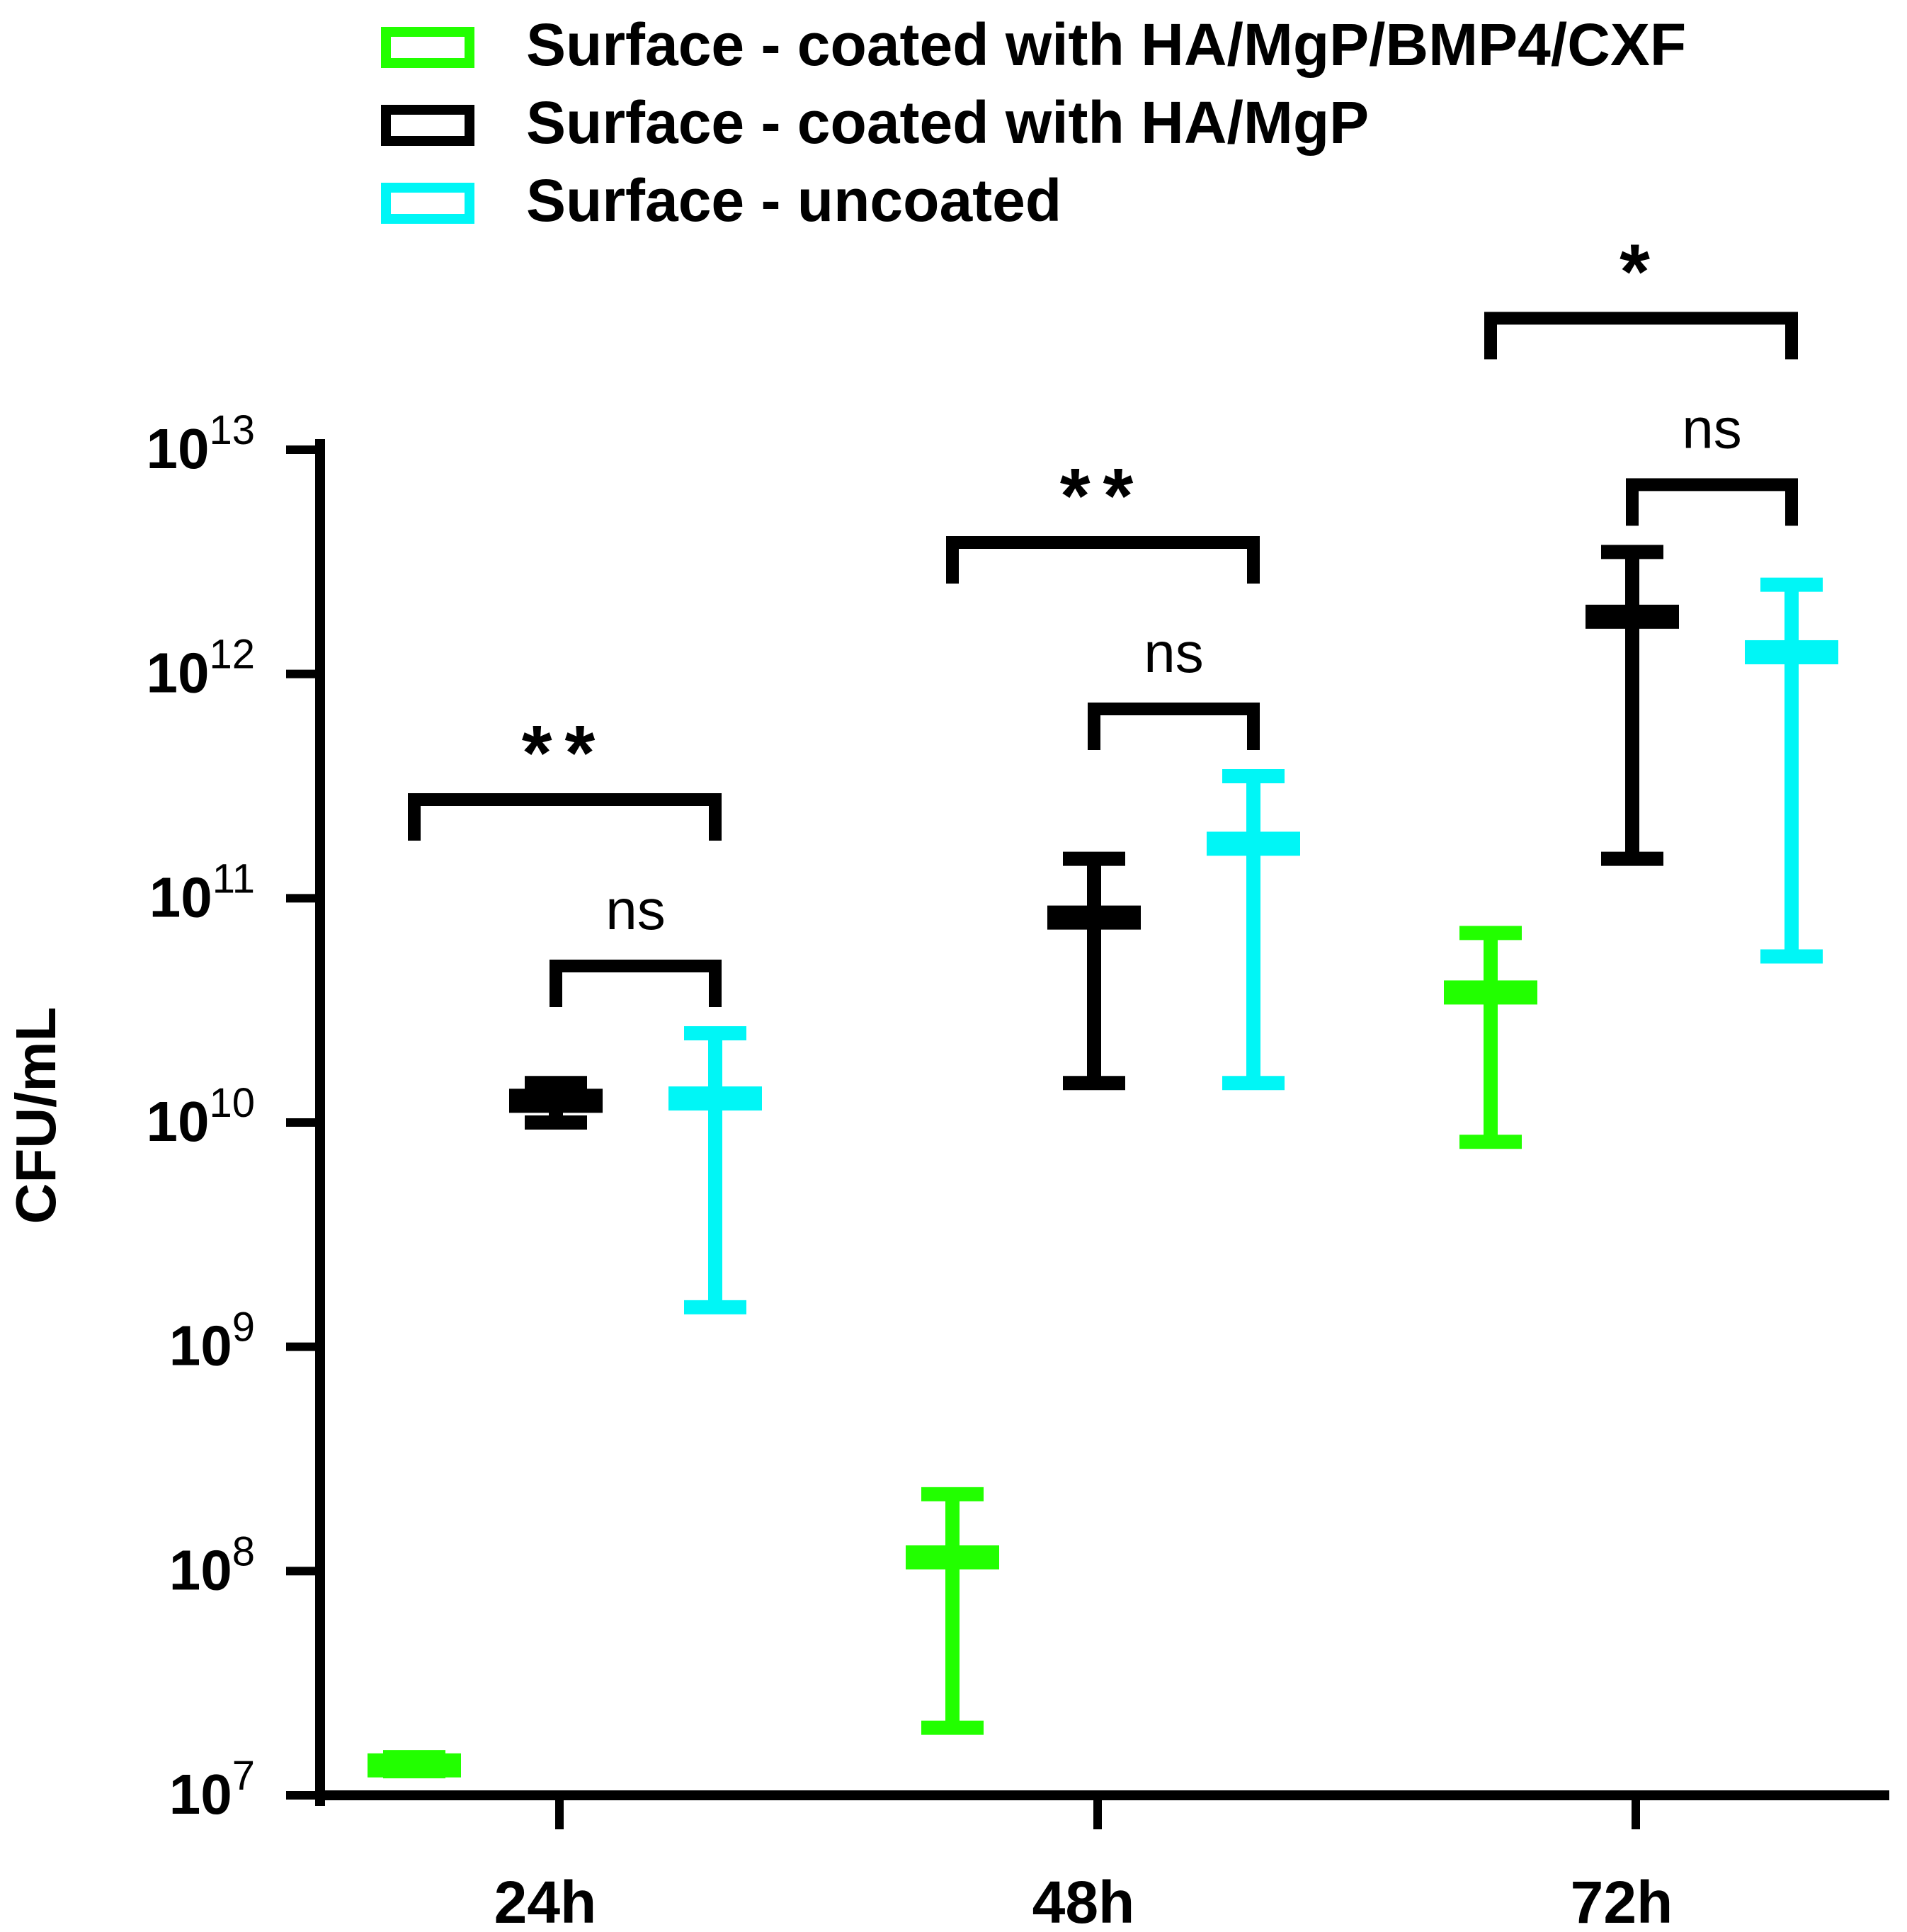  What do you see at coordinates (35, 1115) in the screenshot?
I see `y-axis-label: CFU/mL` at bounding box center [35, 1115].